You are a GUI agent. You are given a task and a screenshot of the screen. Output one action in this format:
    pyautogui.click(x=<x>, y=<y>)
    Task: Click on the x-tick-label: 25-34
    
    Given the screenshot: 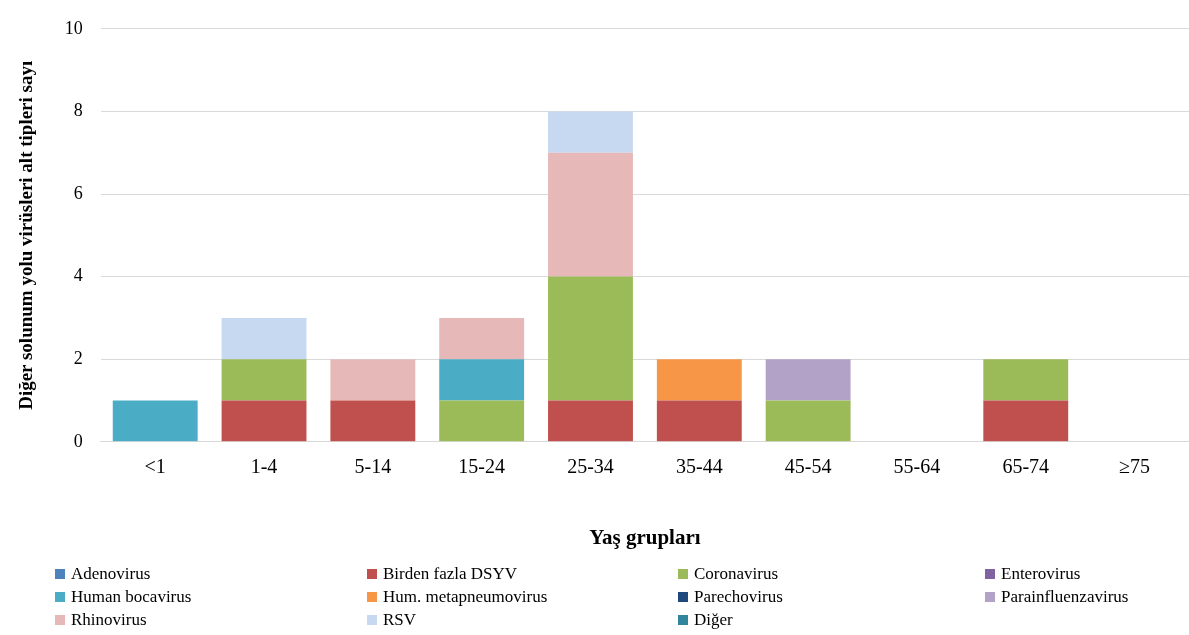 What is the action you would take?
    pyautogui.click(x=590, y=466)
    